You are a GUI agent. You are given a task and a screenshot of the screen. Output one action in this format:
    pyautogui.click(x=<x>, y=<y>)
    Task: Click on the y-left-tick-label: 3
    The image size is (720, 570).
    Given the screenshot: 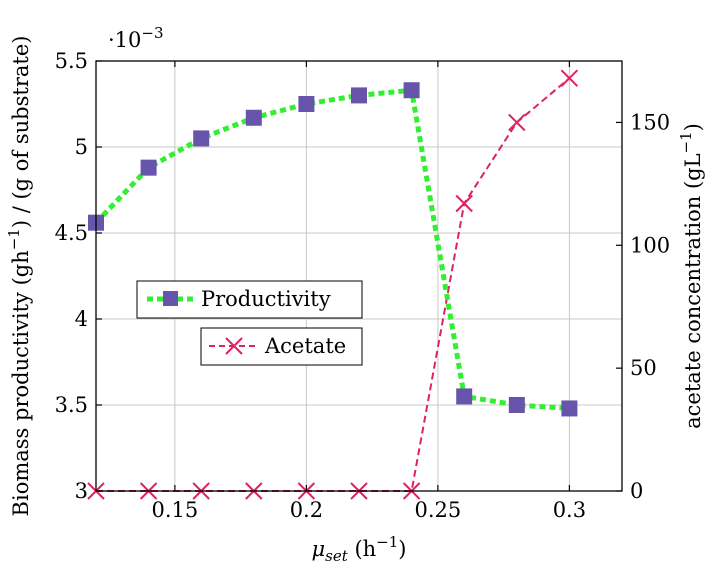 What is the action you would take?
    pyautogui.click(x=81, y=491)
    